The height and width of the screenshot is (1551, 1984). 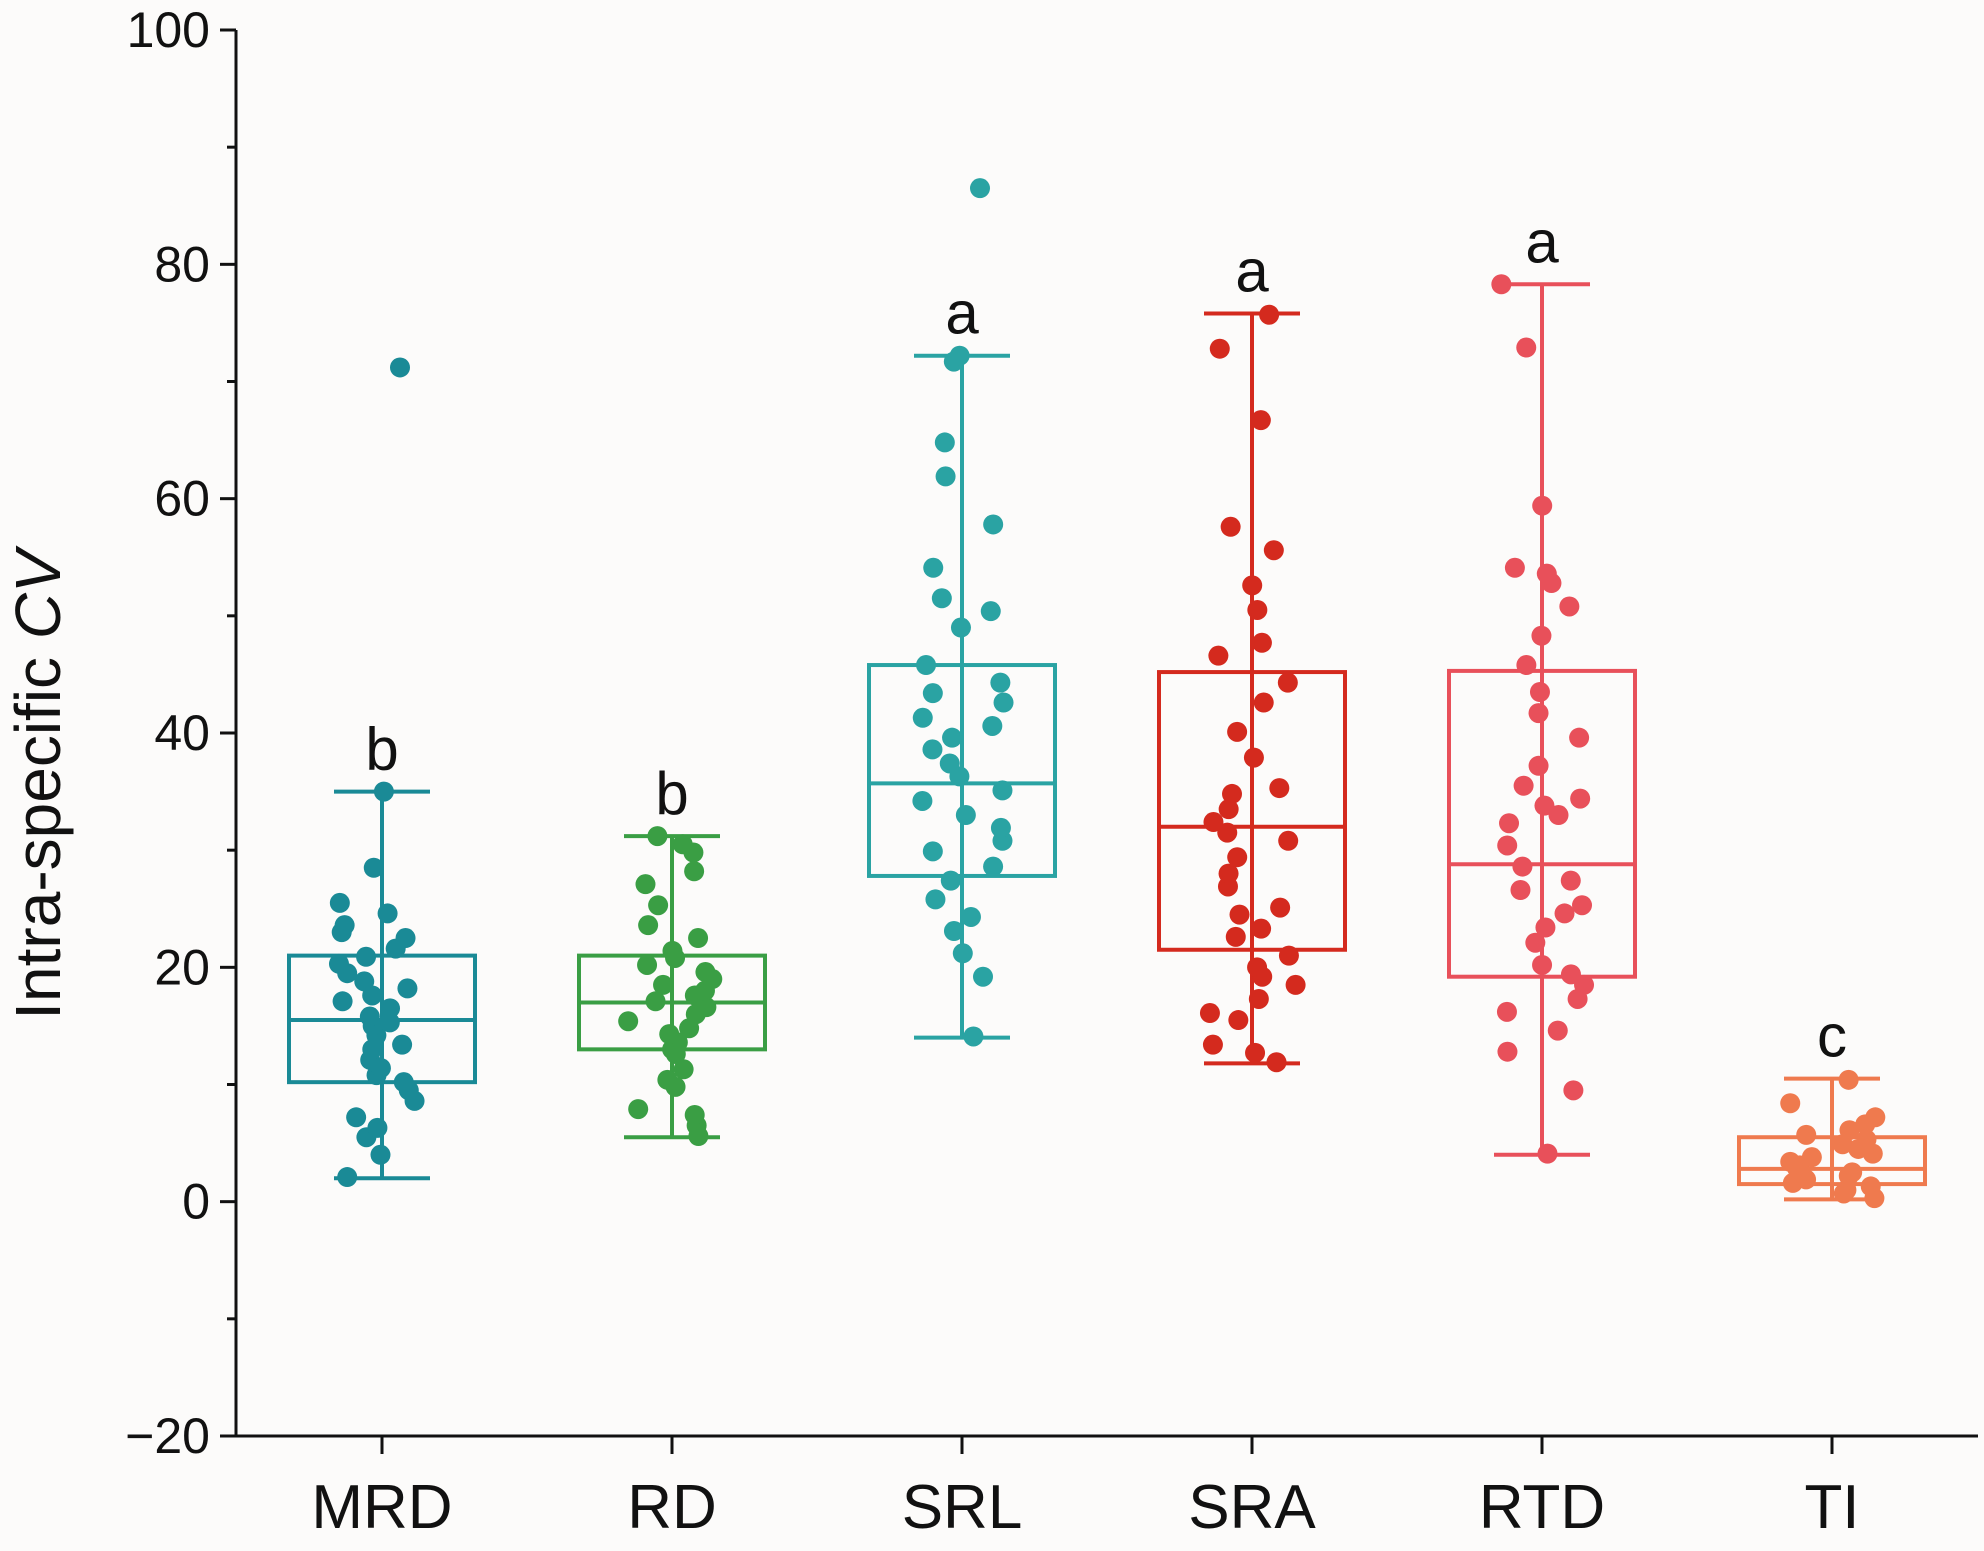 What do you see at coordinates (1252, 655) in the screenshot?
I see `box-group-sra: a` at bounding box center [1252, 655].